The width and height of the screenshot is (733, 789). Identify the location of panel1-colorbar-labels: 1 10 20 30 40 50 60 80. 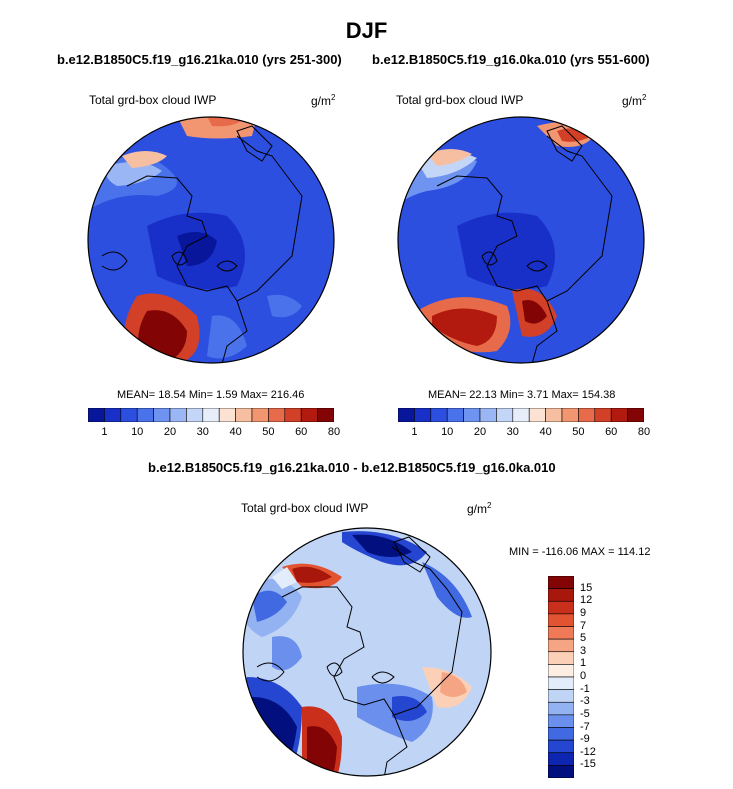
(214, 433).